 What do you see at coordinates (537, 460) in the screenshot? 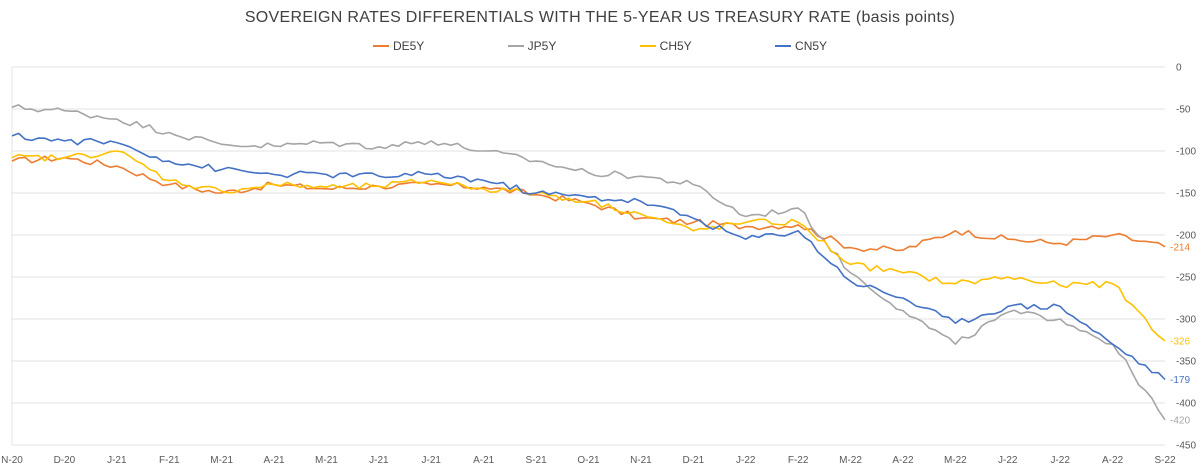
I see `x-tick-label: S-21` at bounding box center [537, 460].